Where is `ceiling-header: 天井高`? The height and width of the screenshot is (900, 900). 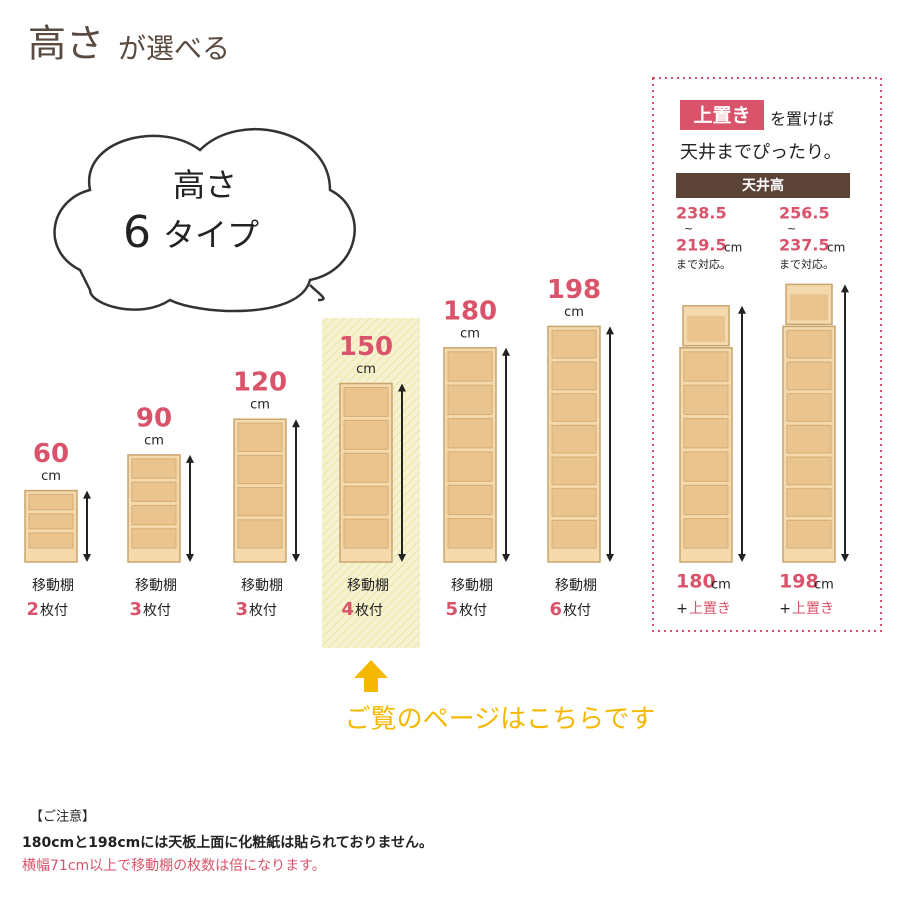
ceiling-header: 天井高 is located at coordinates (763, 185).